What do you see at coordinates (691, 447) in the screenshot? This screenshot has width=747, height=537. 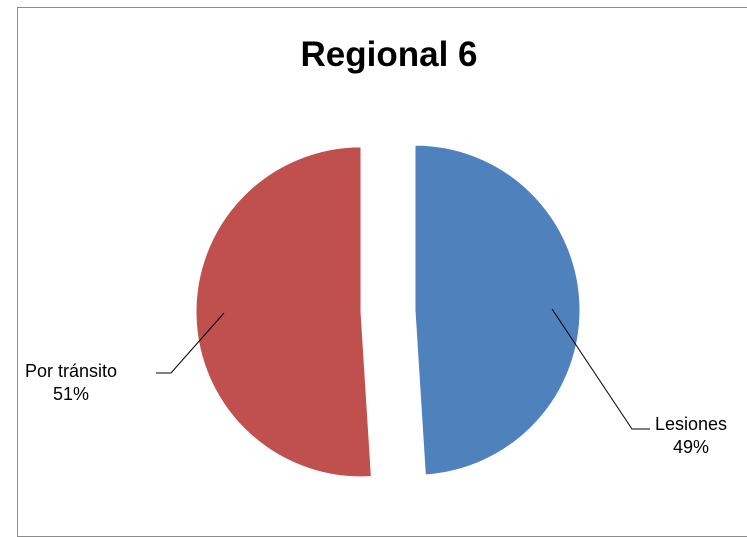 I see `data-label-lesiones-percent: 49%` at bounding box center [691, 447].